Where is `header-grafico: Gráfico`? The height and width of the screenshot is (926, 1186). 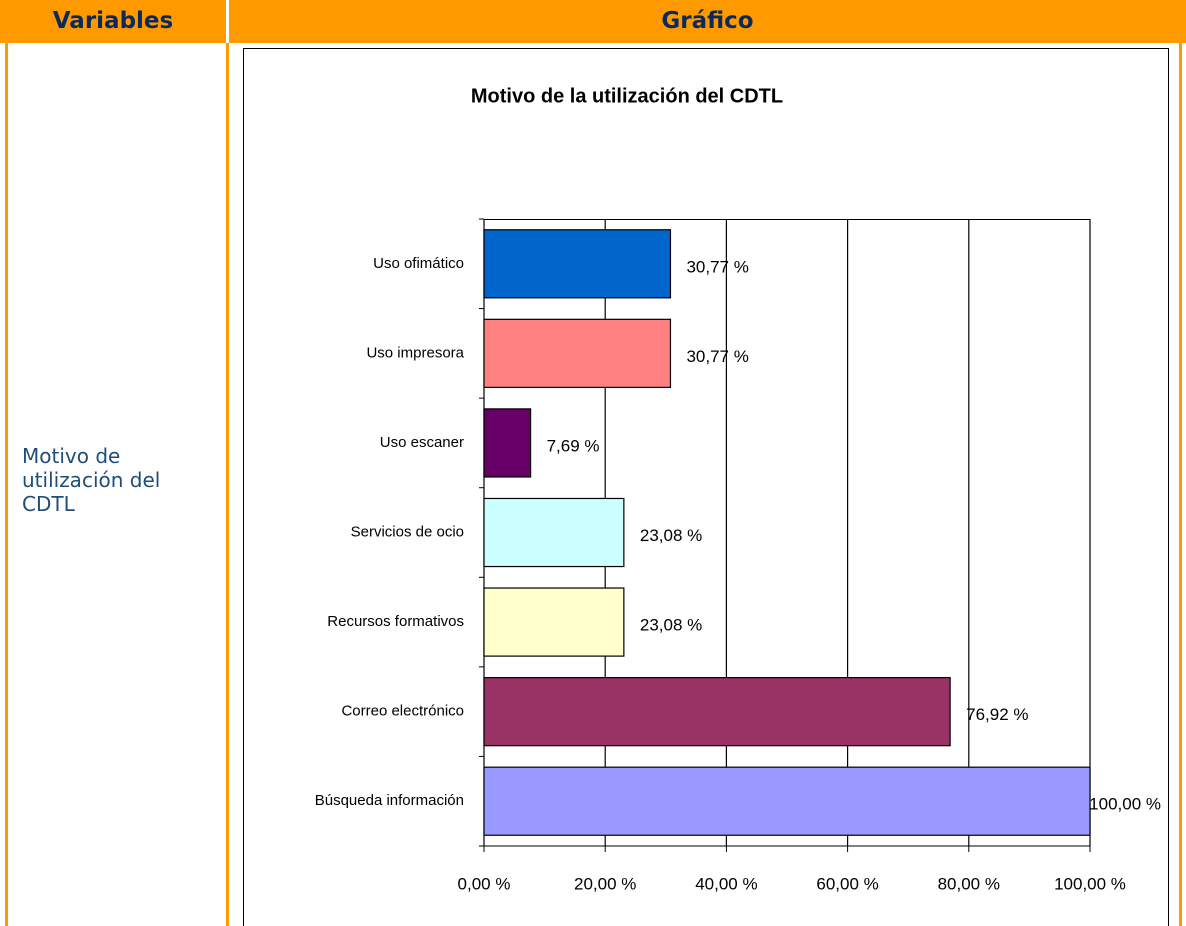 header-grafico: Gráfico is located at coordinates (707, 21).